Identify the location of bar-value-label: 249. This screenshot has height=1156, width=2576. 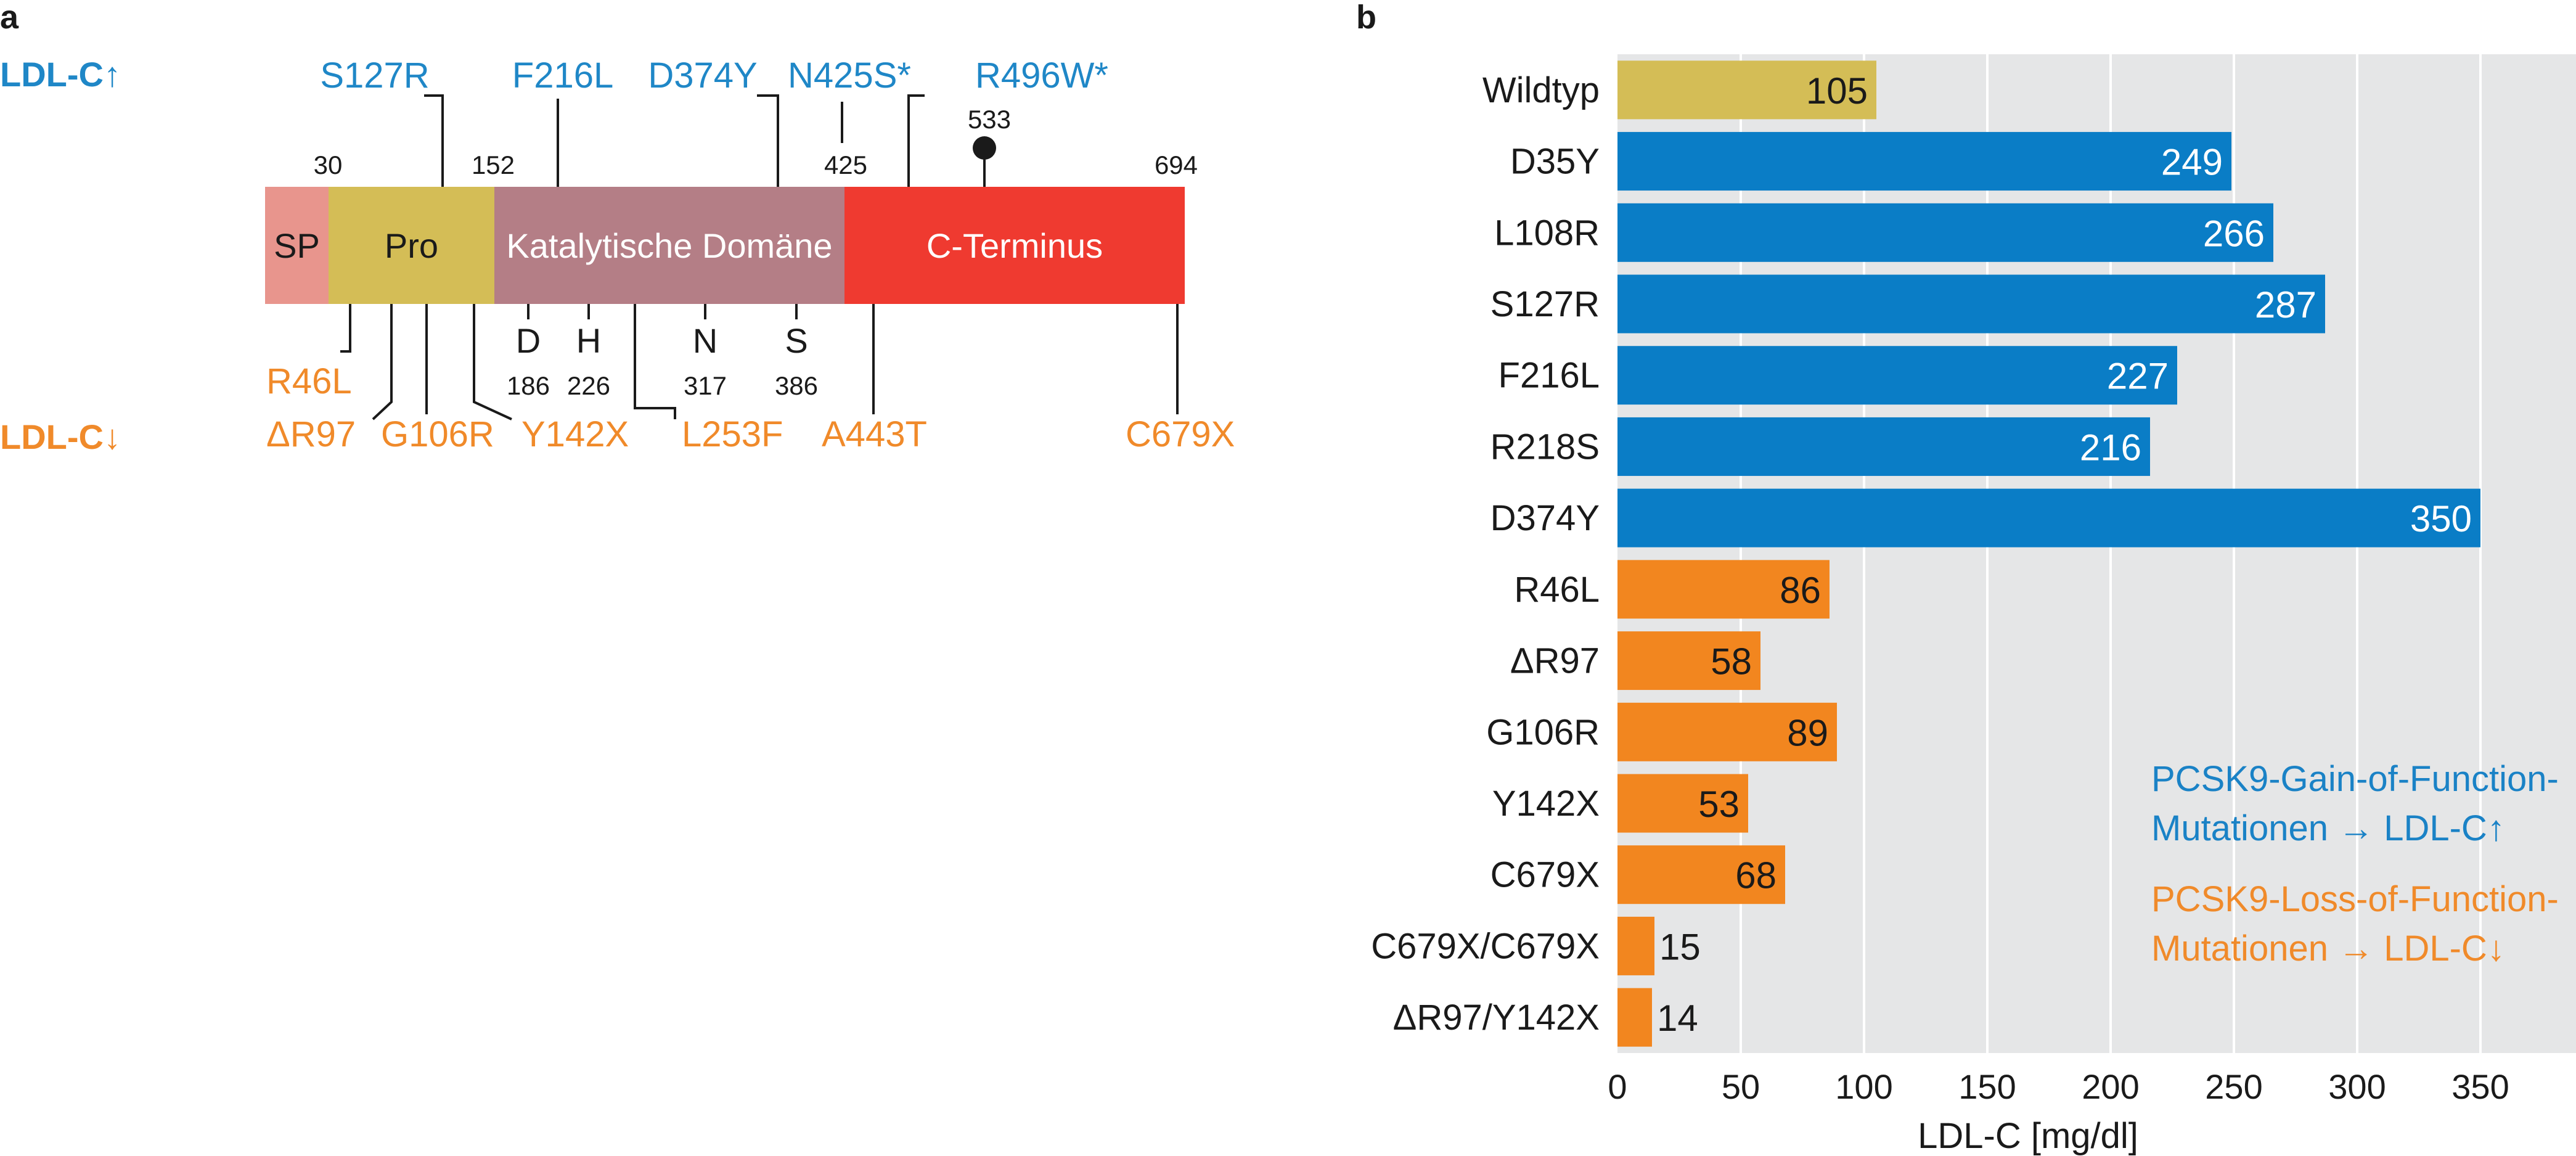
(2192, 162).